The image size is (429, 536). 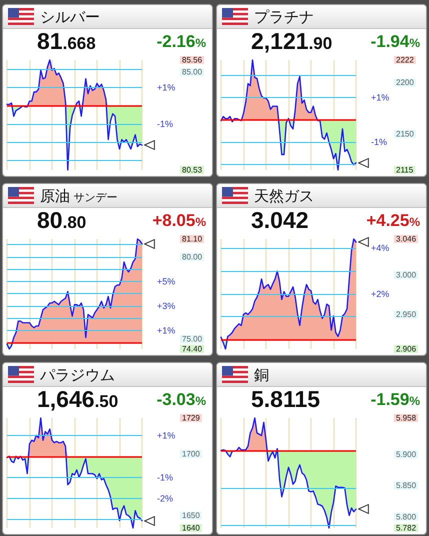 What do you see at coordinates (406, 239) in the screenshot?
I see `y-tick-label: 3.046` at bounding box center [406, 239].